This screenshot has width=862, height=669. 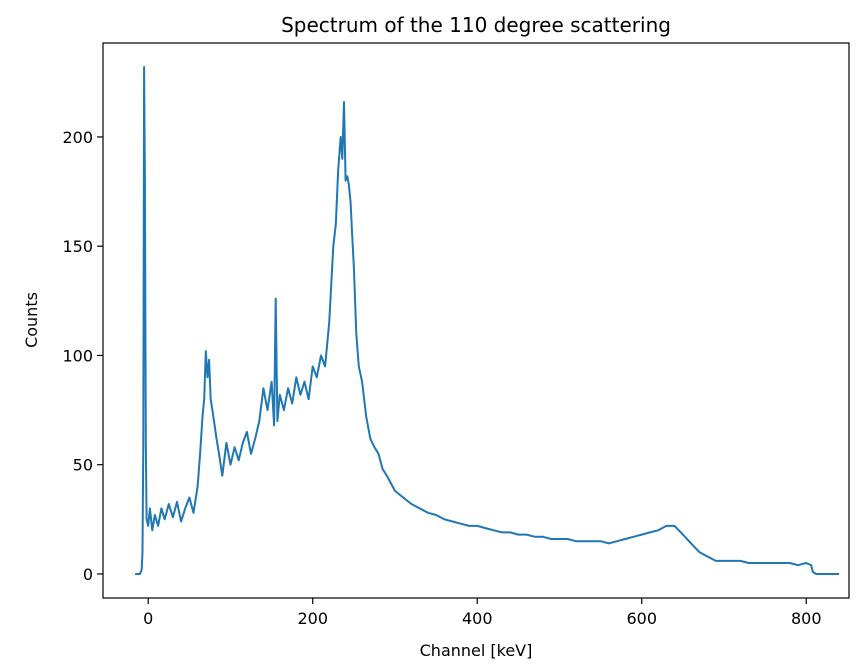 I want to click on y-axis-label: Counts, so click(x=31, y=320).